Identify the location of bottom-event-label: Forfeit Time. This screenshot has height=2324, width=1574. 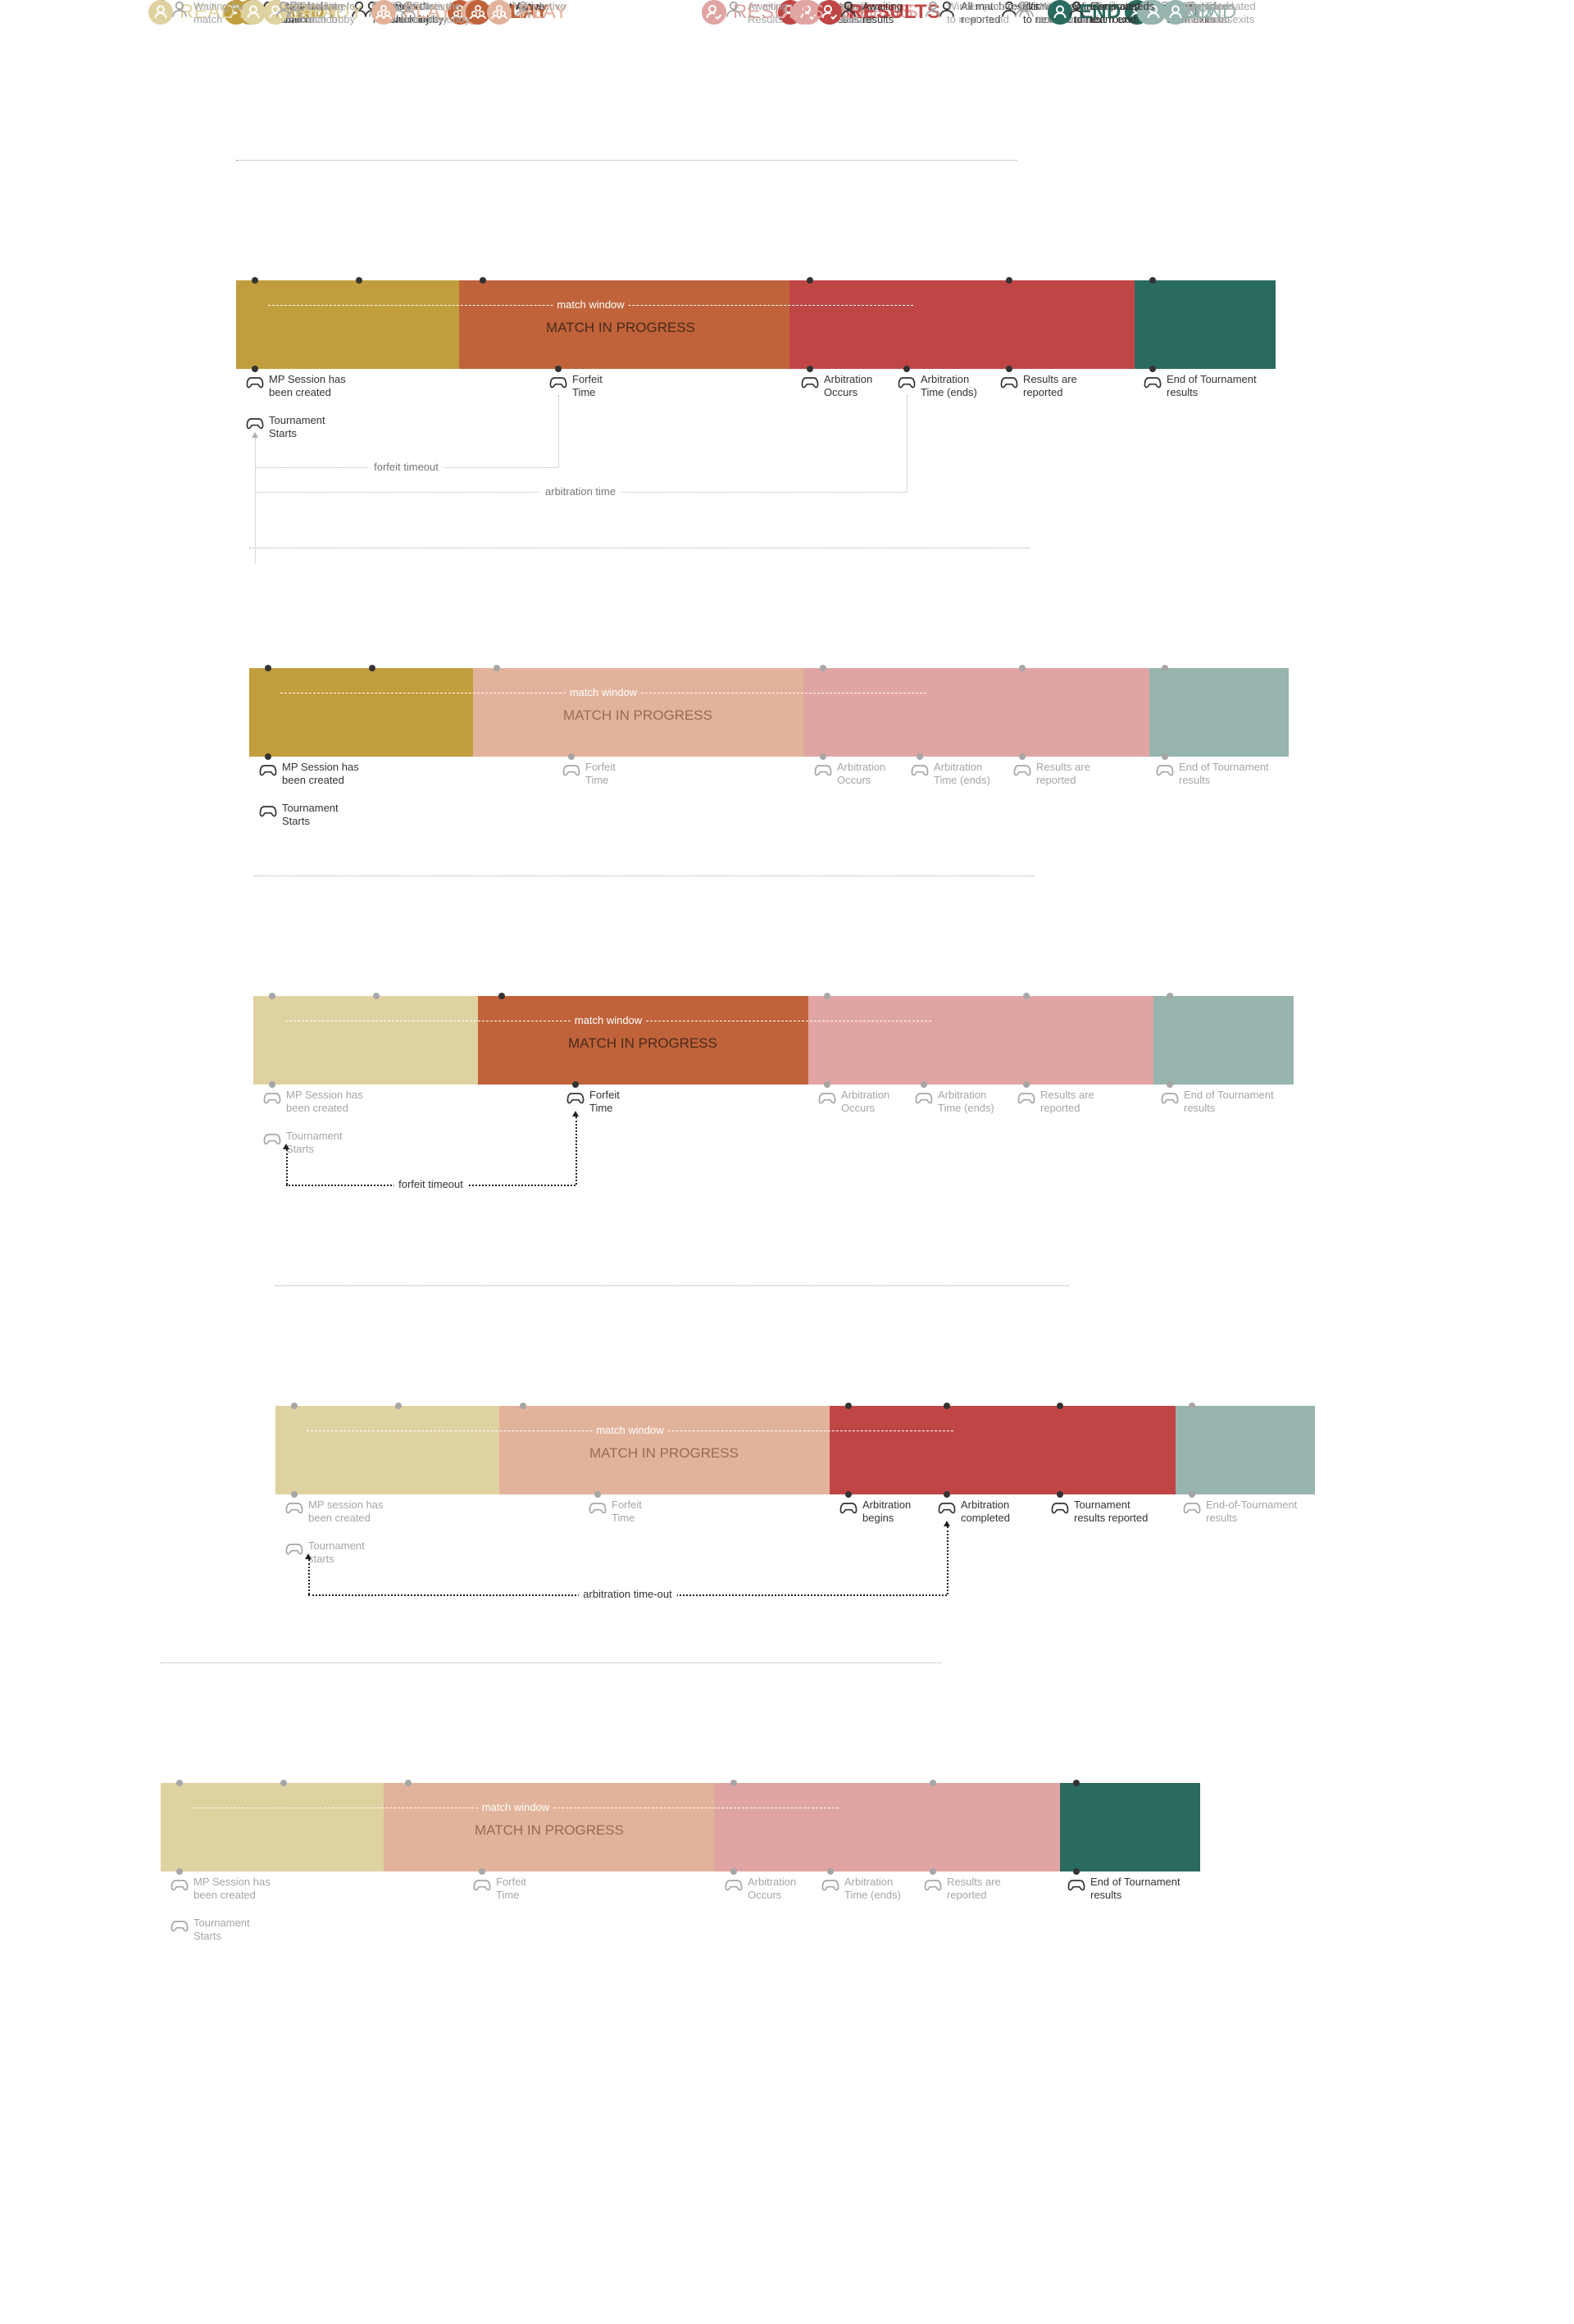
(627, 1511).